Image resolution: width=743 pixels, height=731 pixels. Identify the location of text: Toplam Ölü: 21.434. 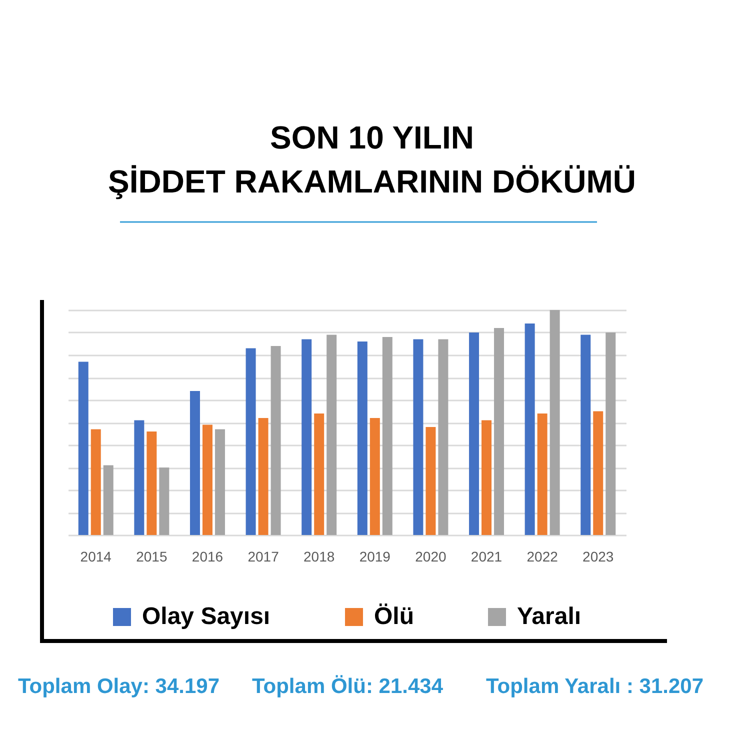
(348, 686).